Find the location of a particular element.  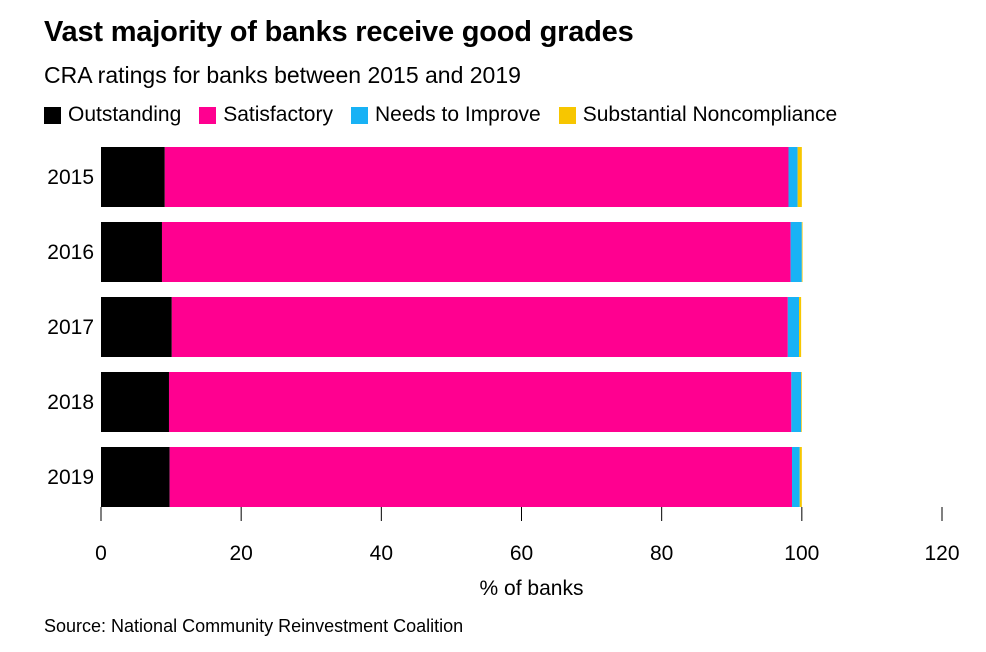

x-tick-label-60: 60 is located at coordinates (521, 553).